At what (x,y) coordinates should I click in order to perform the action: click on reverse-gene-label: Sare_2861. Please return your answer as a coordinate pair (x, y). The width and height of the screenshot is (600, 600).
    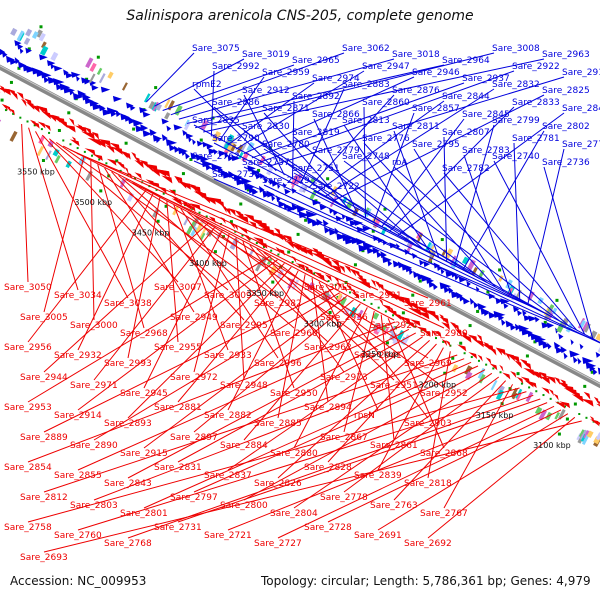
    Looking at the image, I should click on (394, 446).